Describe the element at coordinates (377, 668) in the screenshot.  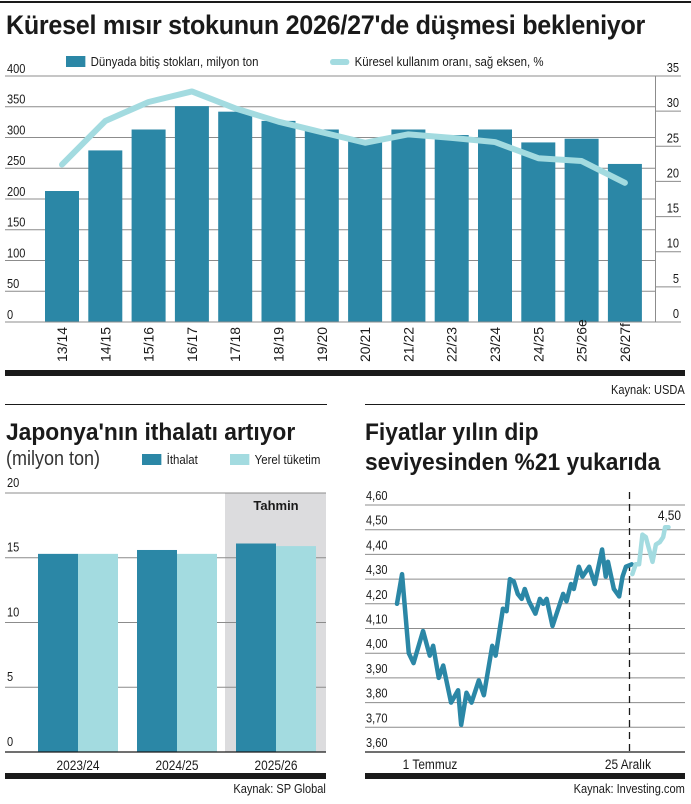
I see `y-tick: 3,90` at that location.